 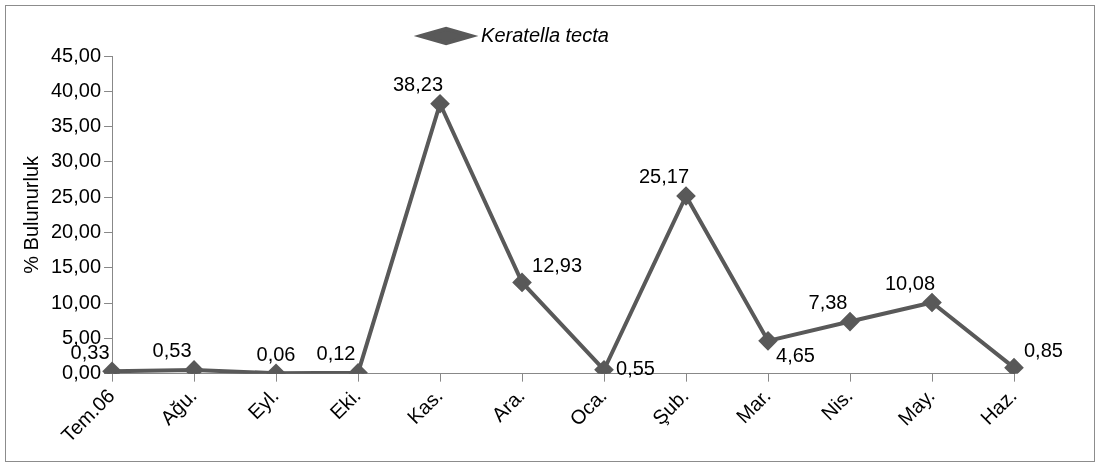 What do you see at coordinates (753, 406) in the screenshot?
I see `x-tick-label: Mar.` at bounding box center [753, 406].